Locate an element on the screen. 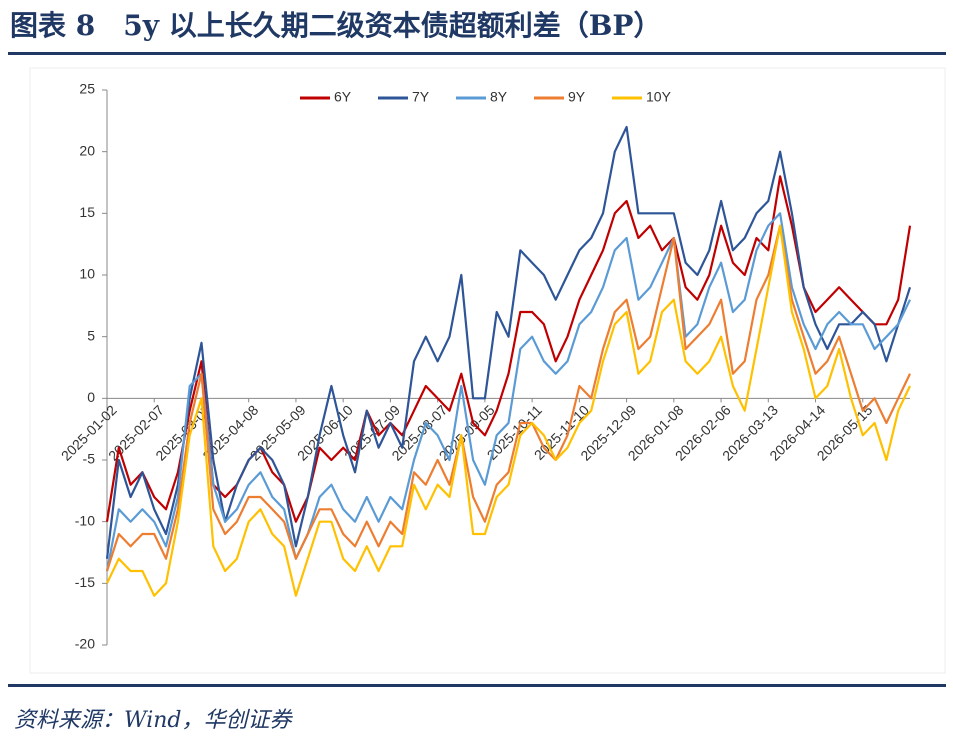 The image size is (953, 749). source-note: 资料来源：Wind，华创证券 is located at coordinates (153, 720).